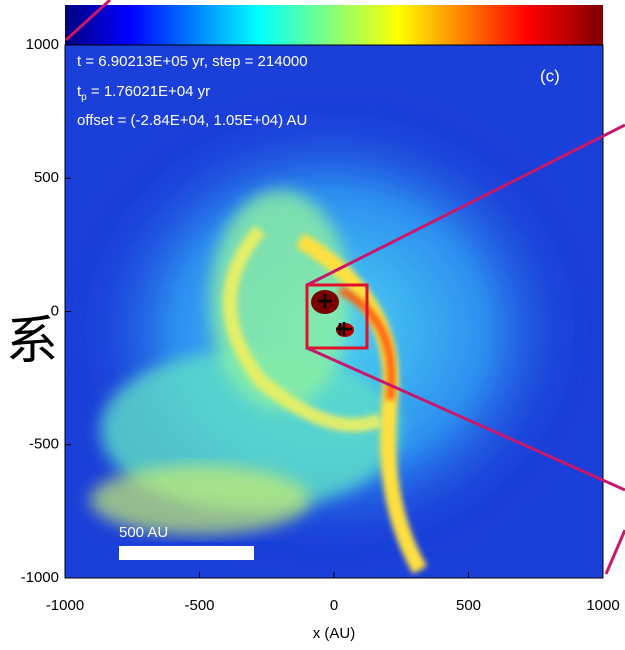 This screenshot has width=625, height=650. I want to click on annotation: t = 6.90213E+05 yr, step = 214000, so click(192, 61).